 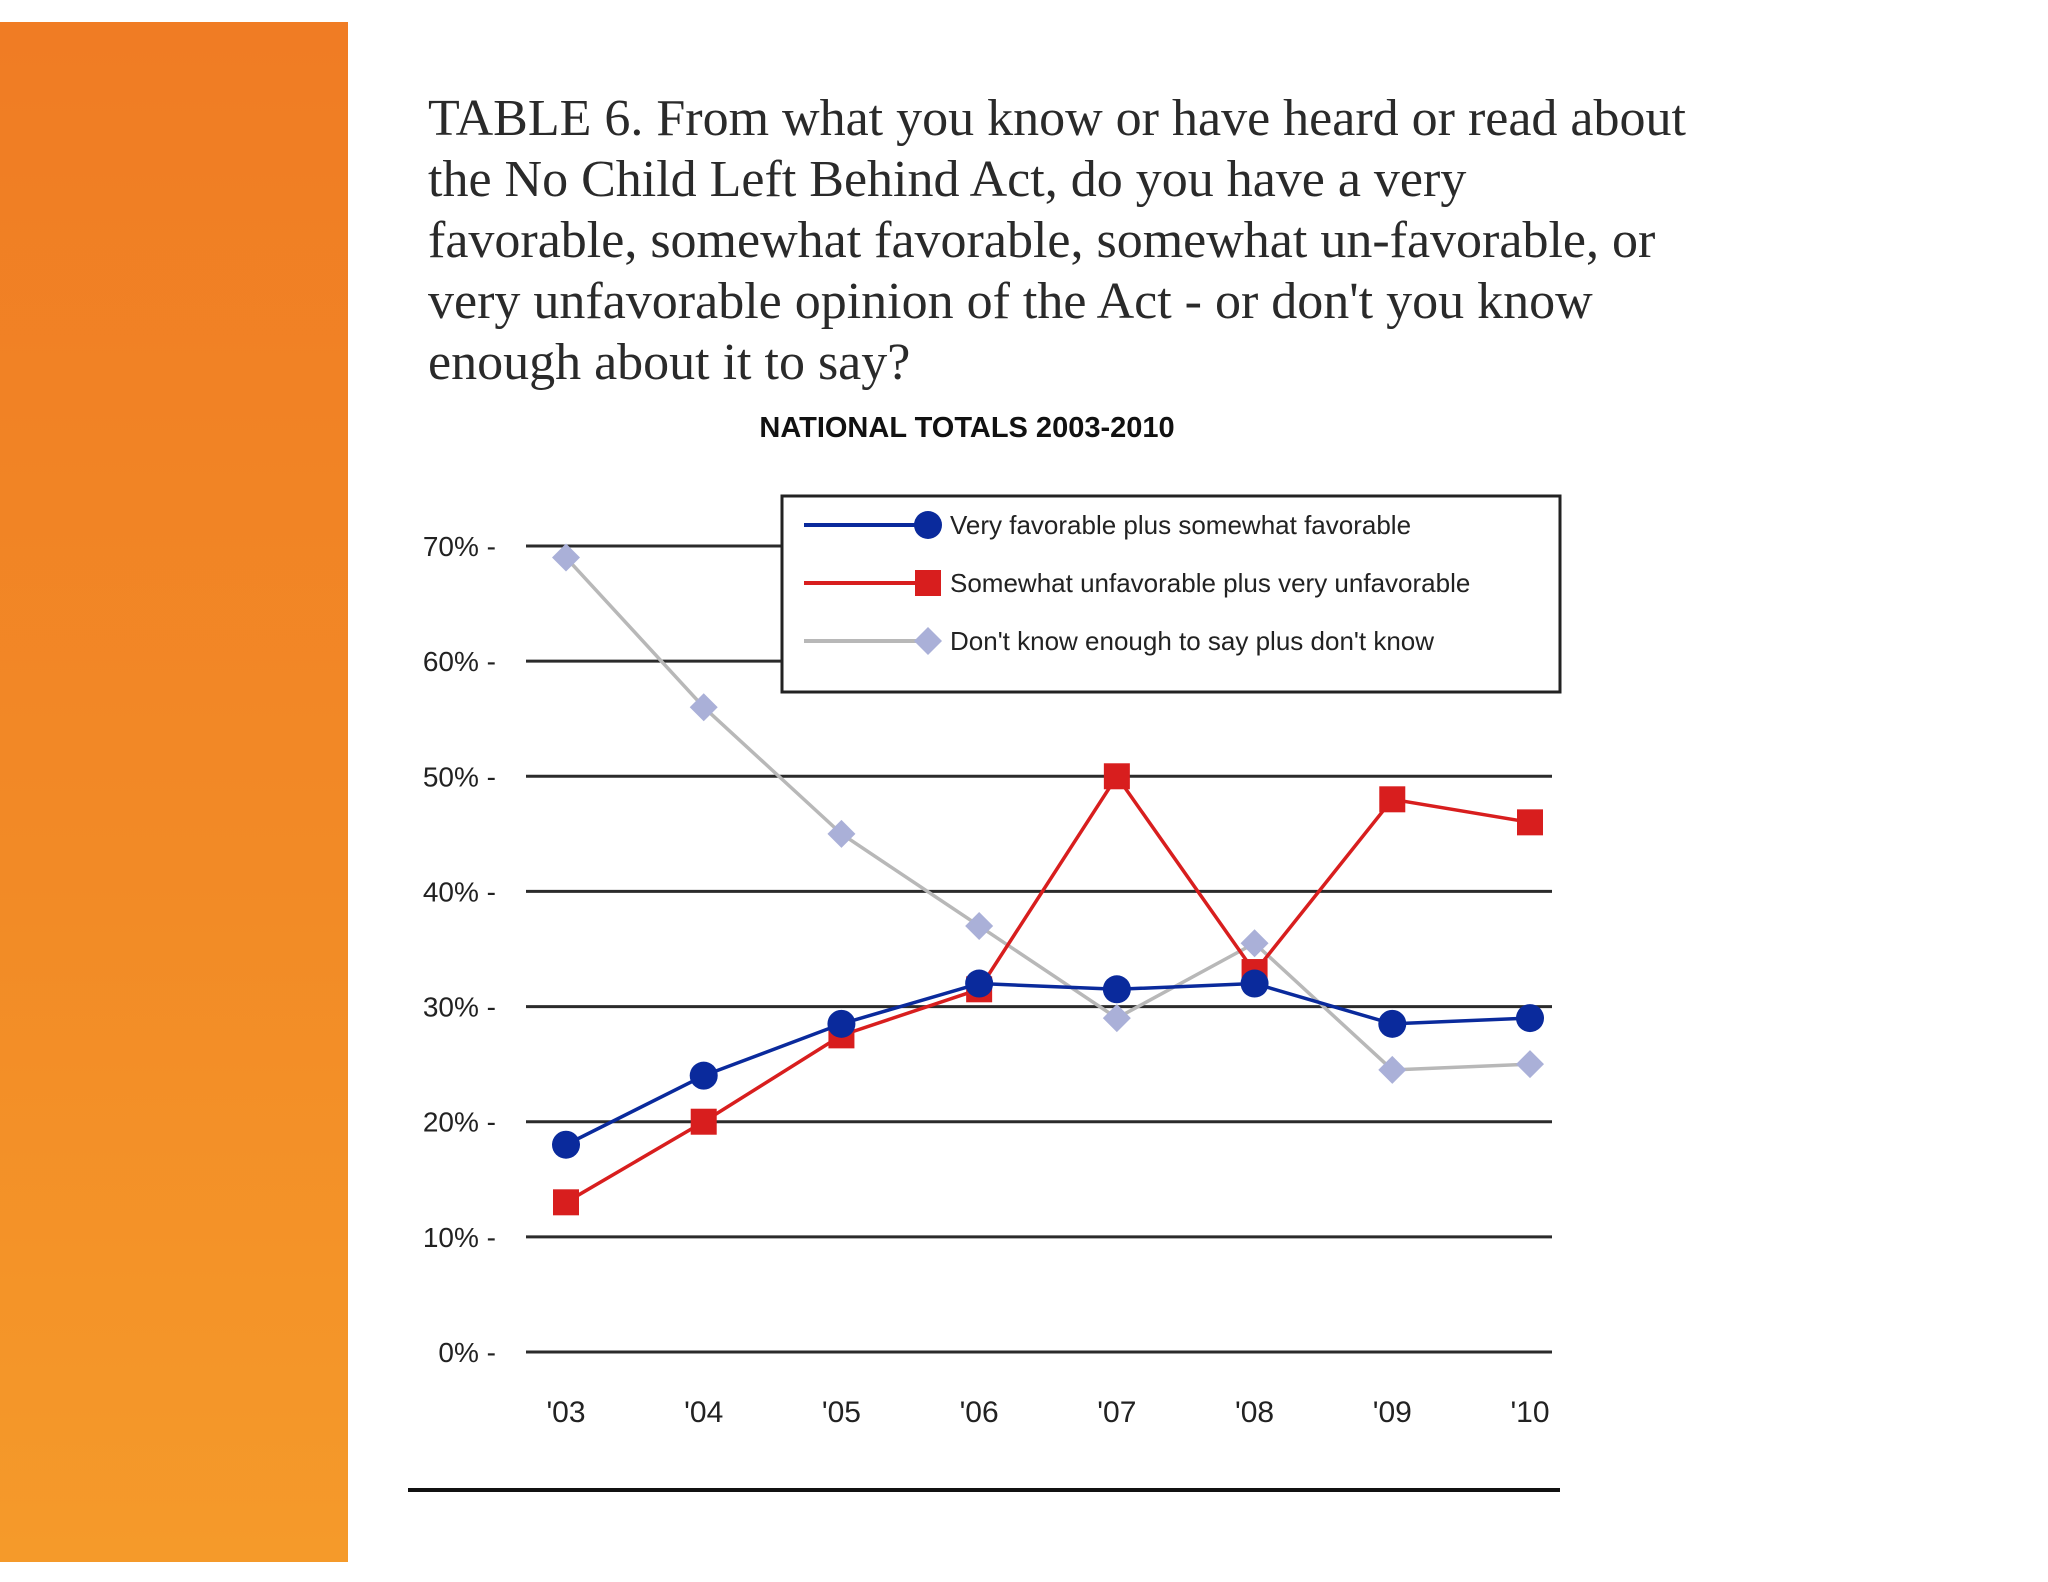 I want to click on series-square, so click(x=1048, y=989).